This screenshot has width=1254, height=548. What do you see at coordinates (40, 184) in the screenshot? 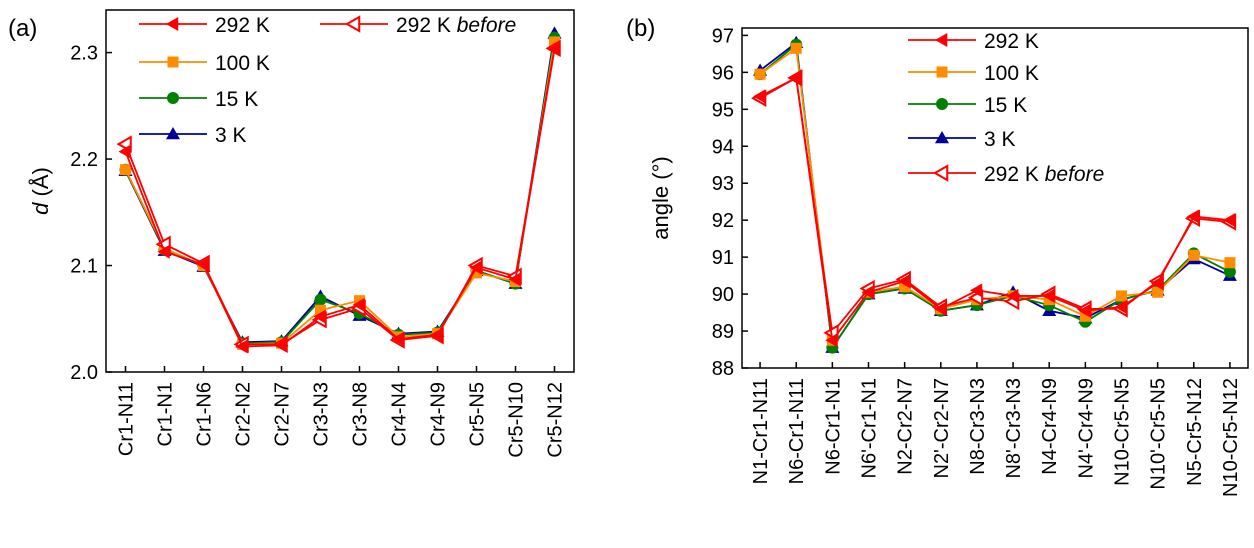
I see `a-ylabel-unit: (Å)` at bounding box center [40, 184].